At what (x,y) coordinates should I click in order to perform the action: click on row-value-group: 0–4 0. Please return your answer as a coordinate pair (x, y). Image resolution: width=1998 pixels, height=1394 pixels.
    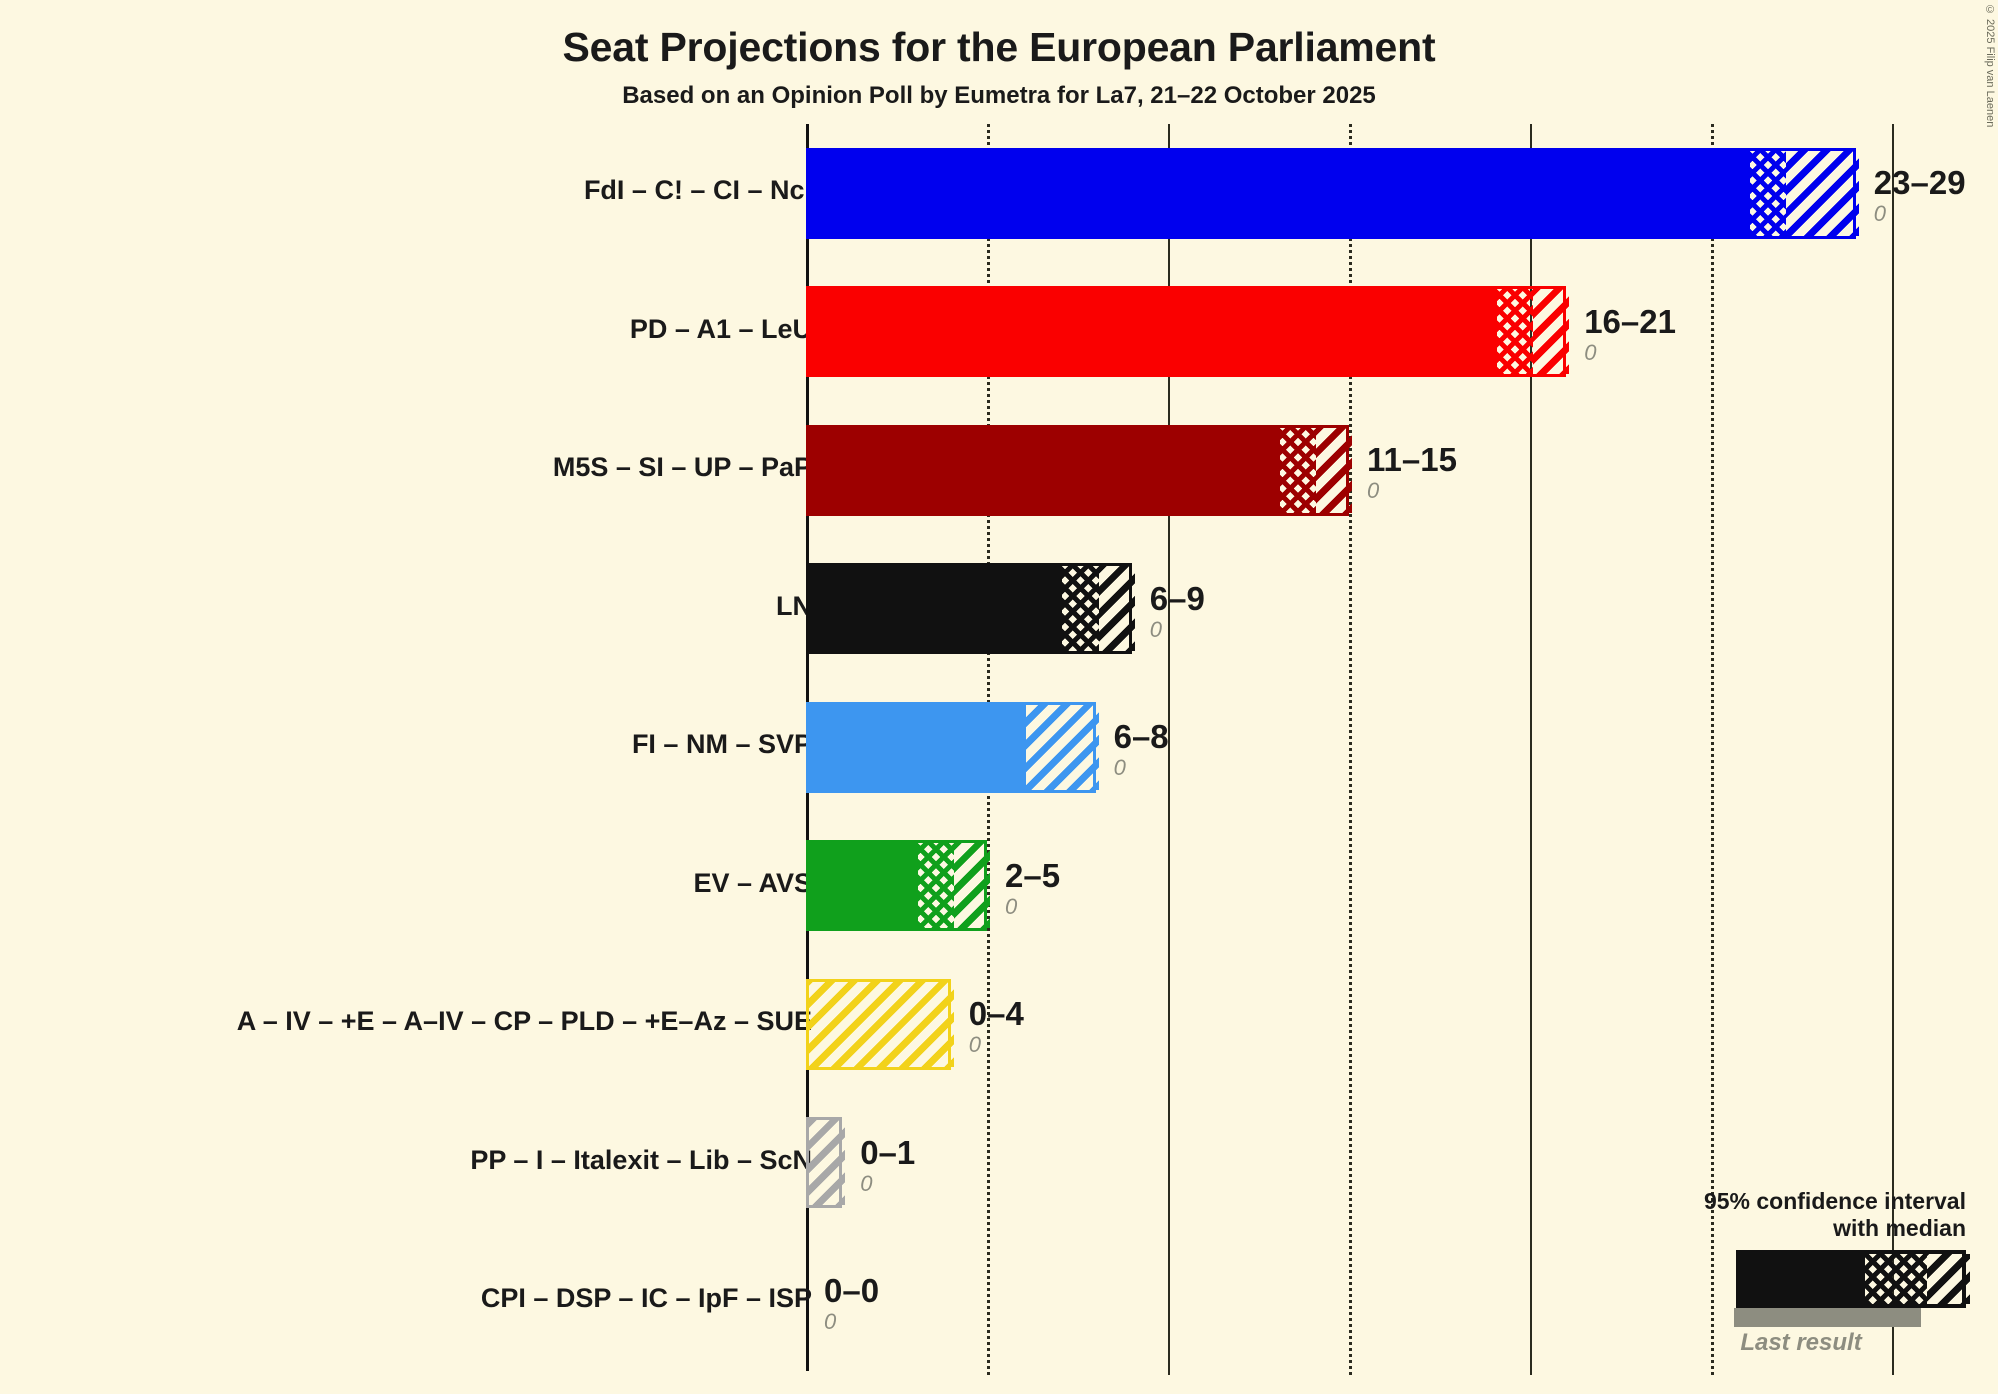
    Looking at the image, I should click on (996, 1026).